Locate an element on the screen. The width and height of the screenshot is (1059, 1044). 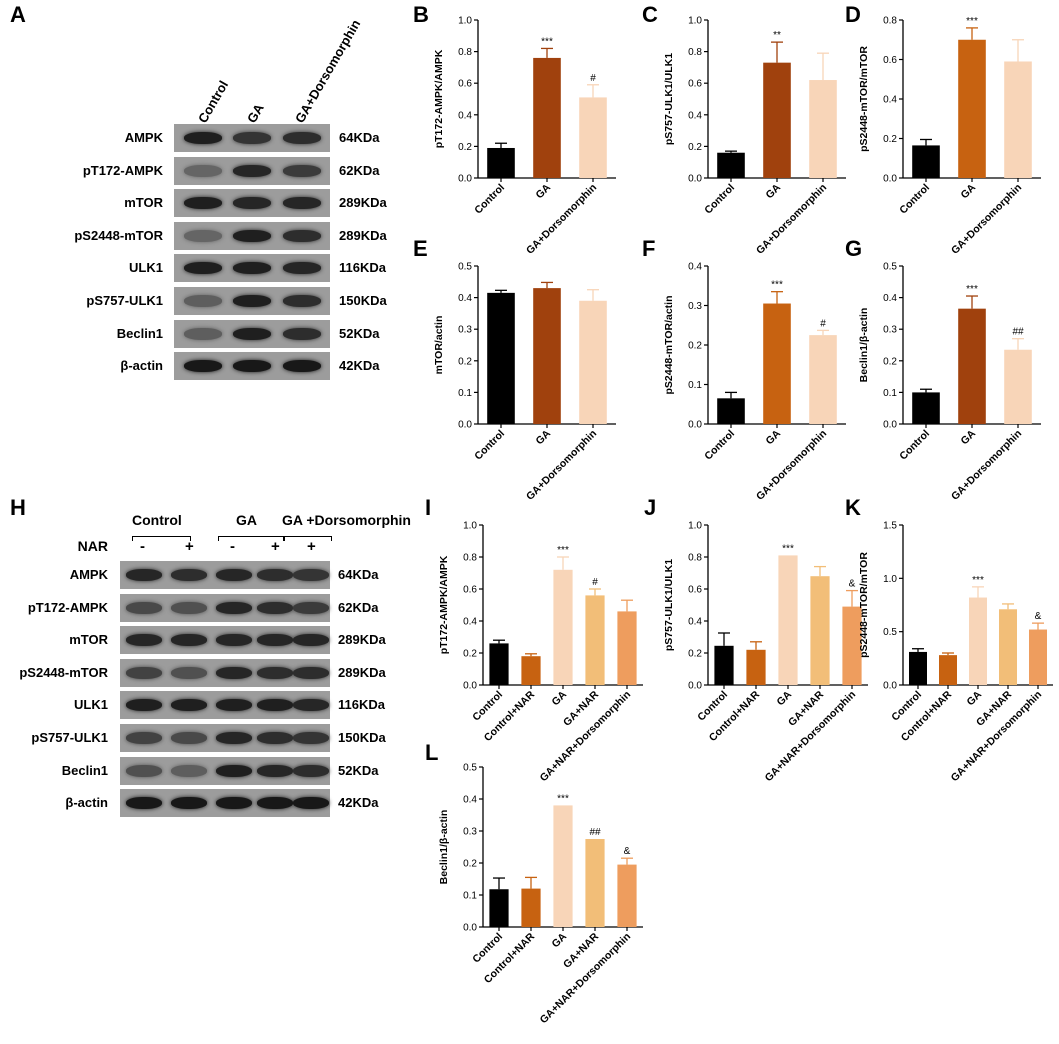
x-tick-label: Control is located at coordinates (719, 199).